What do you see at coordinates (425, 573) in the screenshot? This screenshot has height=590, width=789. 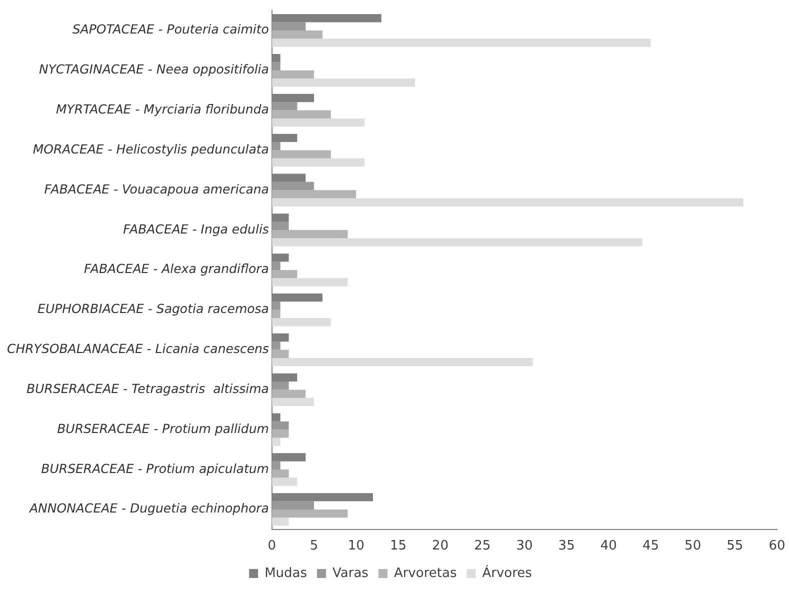 I see `legend-label: Arvoretas` at bounding box center [425, 573].